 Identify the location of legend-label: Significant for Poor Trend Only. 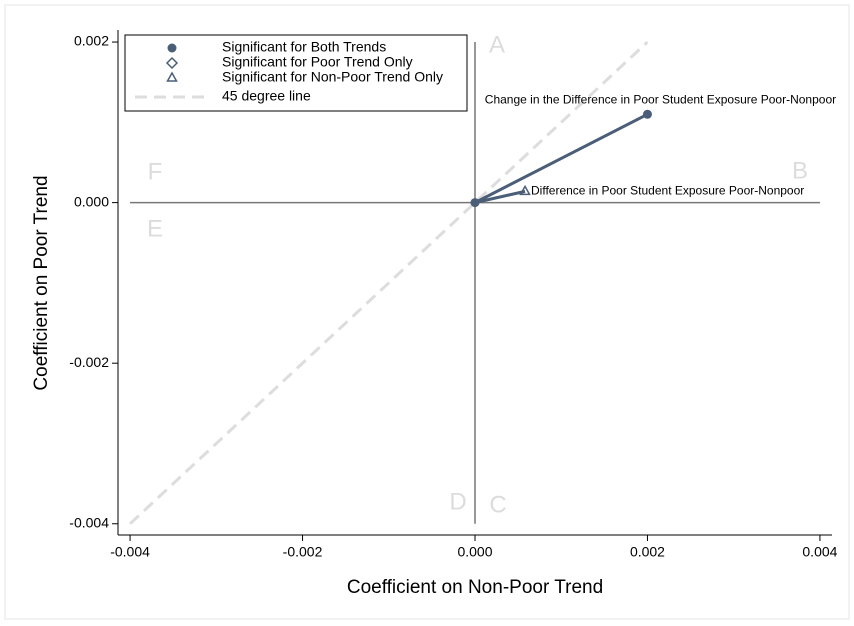
(317, 62).